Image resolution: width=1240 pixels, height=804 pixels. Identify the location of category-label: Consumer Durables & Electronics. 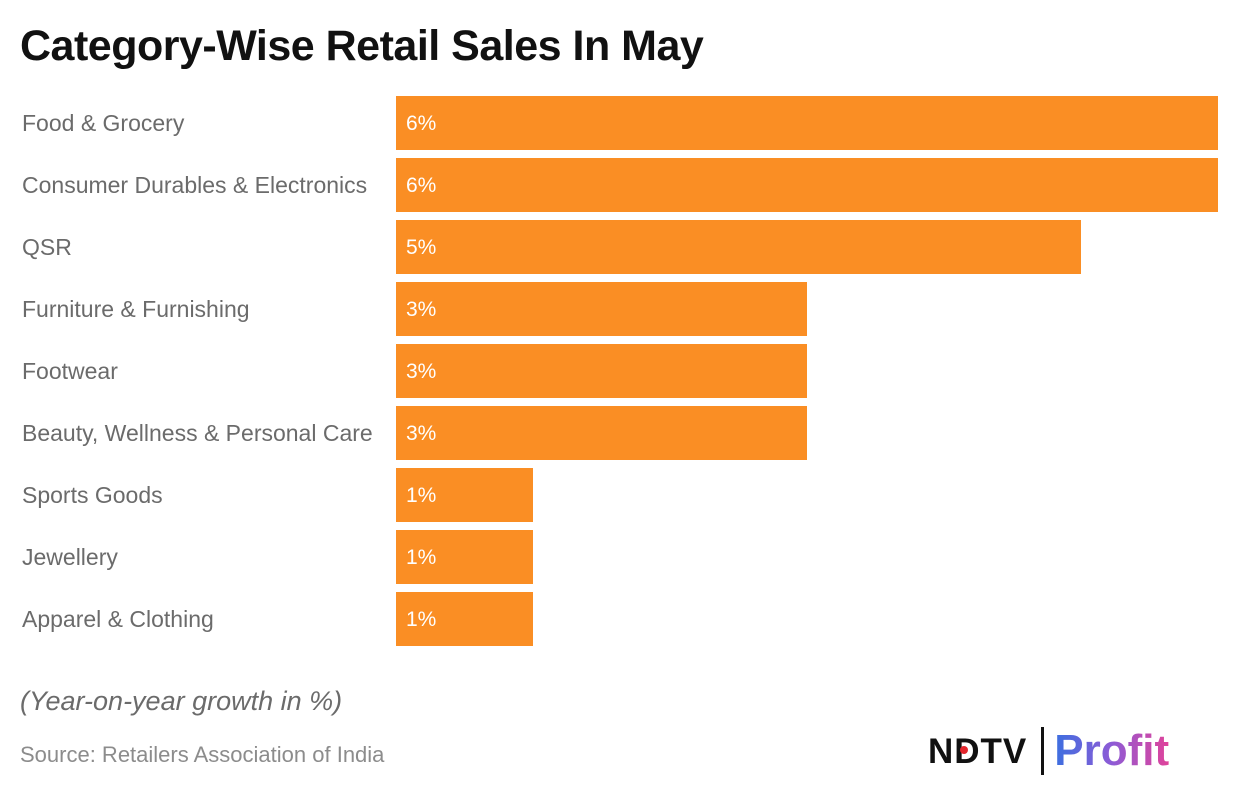
(194, 185).